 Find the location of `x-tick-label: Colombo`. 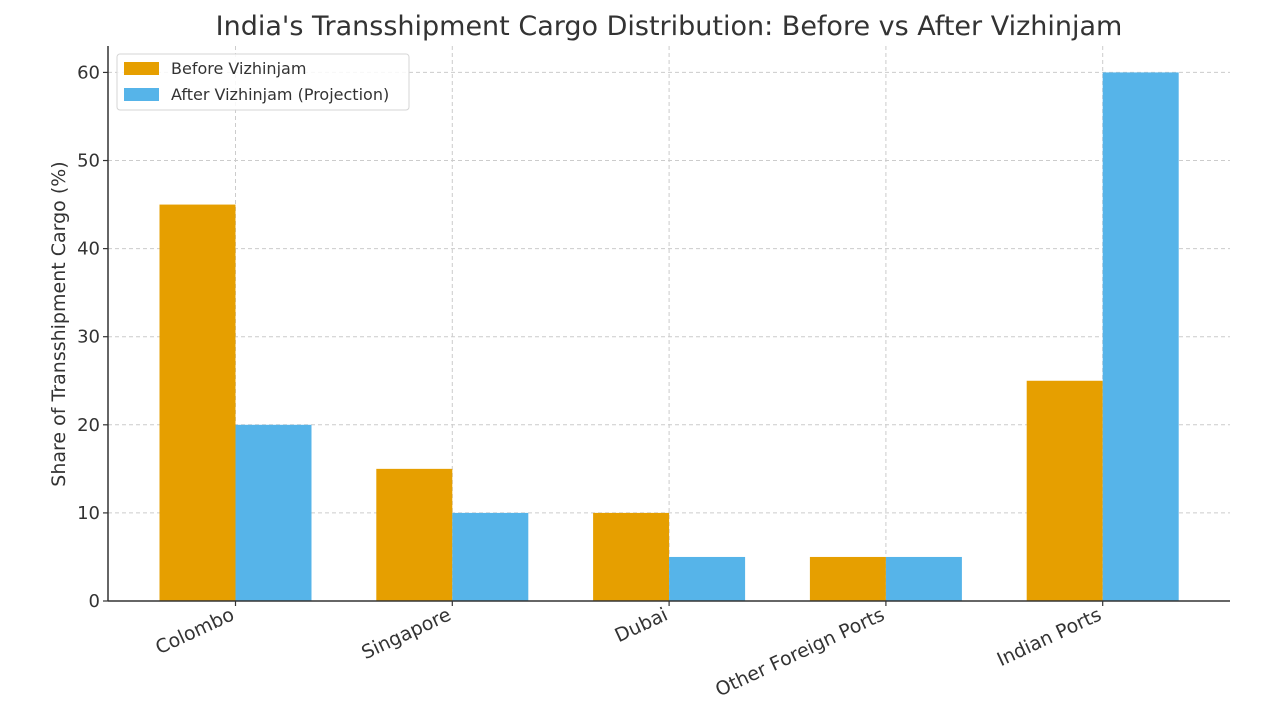

x-tick-label: Colombo is located at coordinates (194, 631).